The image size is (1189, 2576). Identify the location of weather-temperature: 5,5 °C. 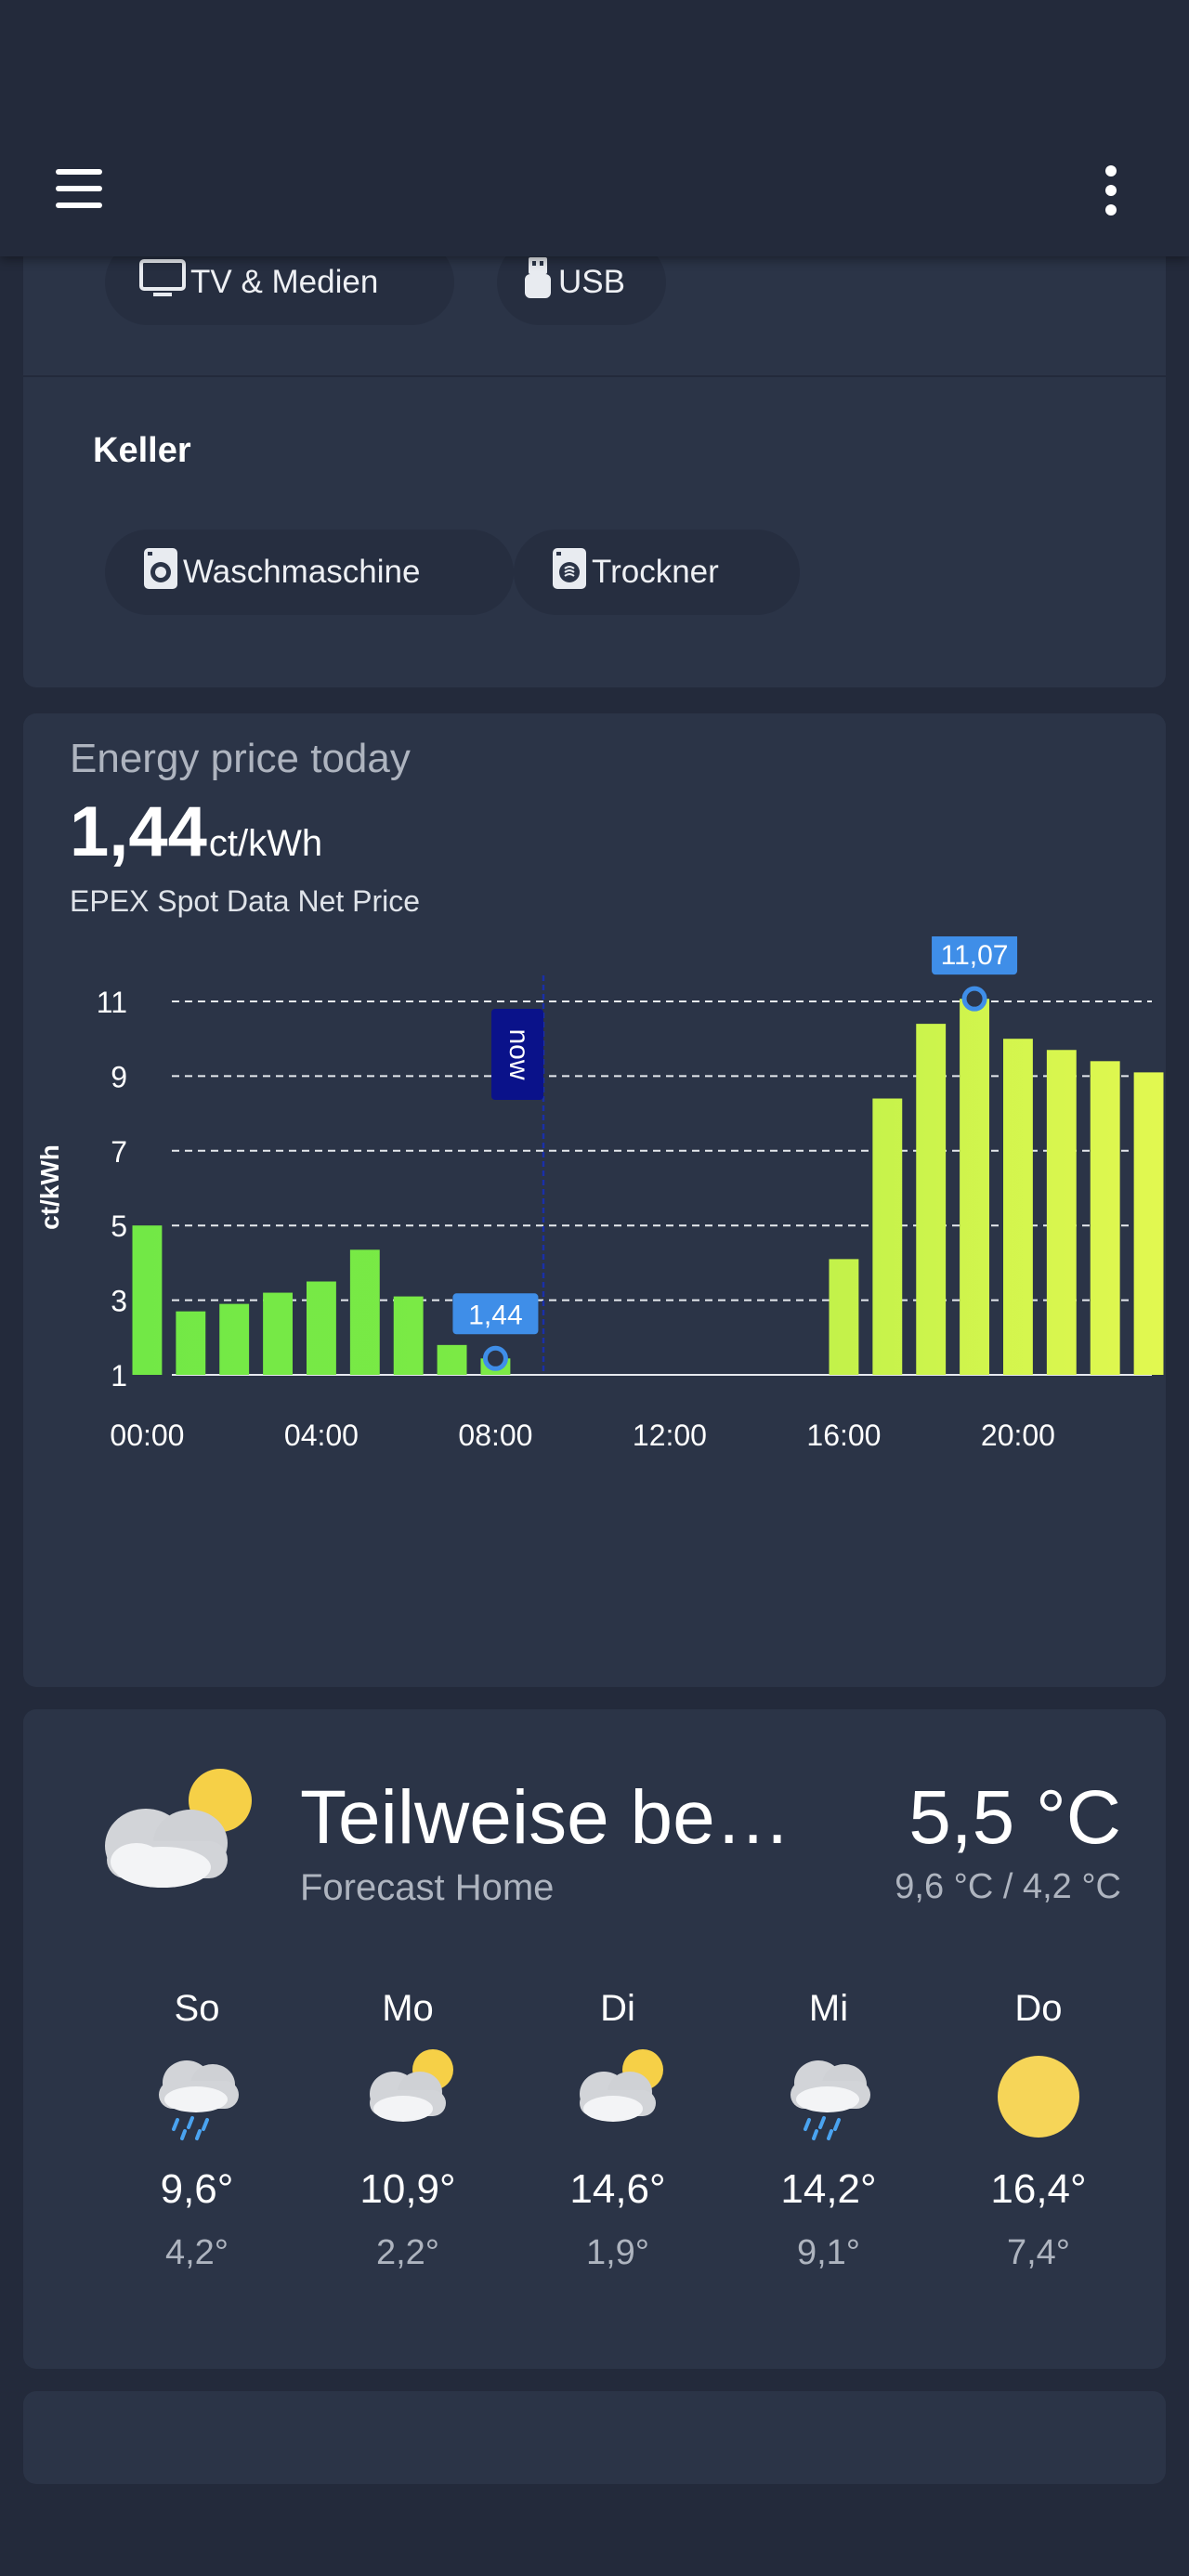
(1014, 1818).